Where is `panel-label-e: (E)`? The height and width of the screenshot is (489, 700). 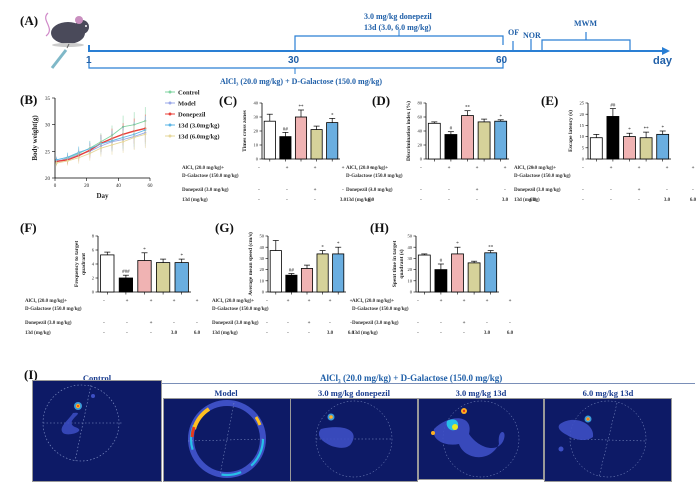
panel-label-e: (E) is located at coordinates (550, 100).